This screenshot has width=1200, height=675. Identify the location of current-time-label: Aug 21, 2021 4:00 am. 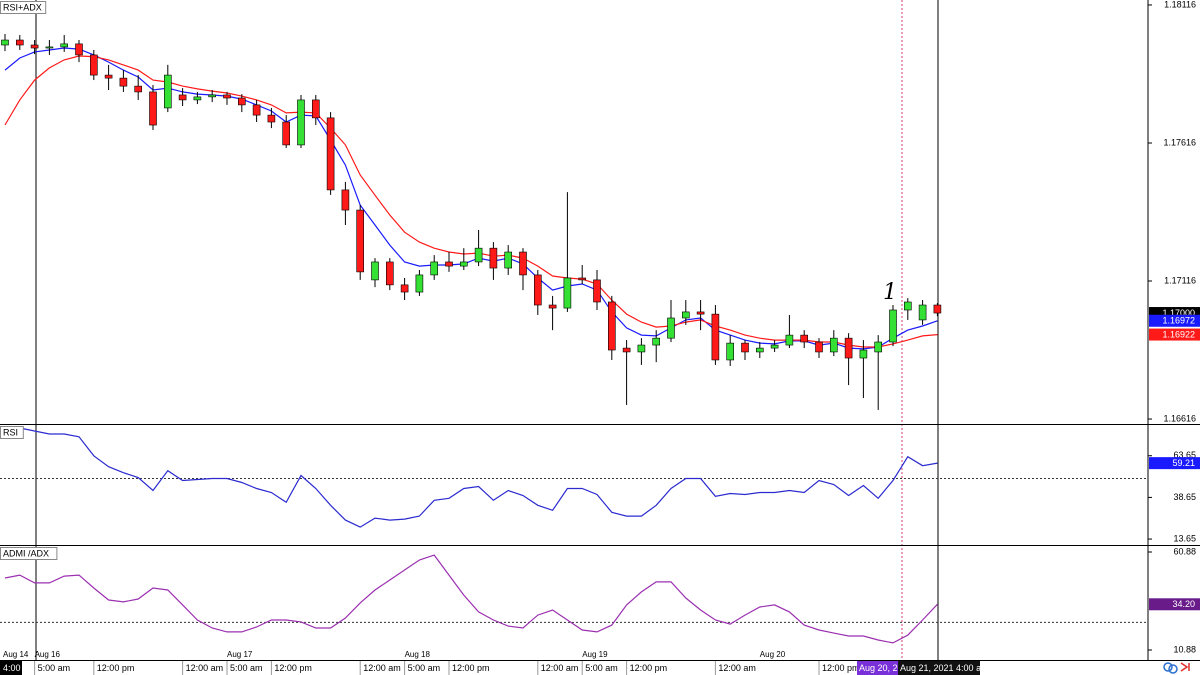
(944, 668).